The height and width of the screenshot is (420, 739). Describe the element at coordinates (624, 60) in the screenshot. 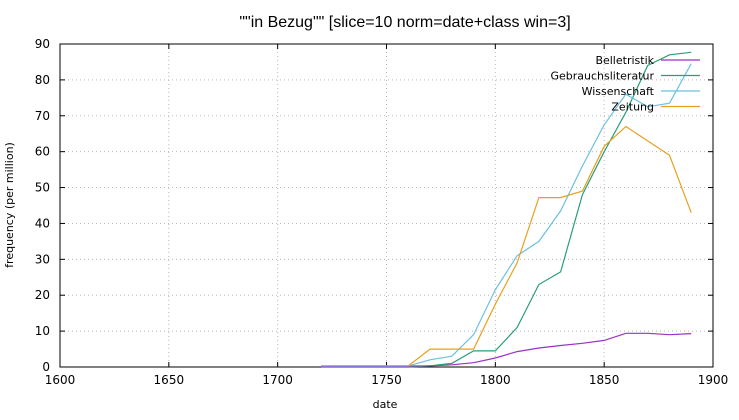

I see `legend-label-belletristik: Belletristik` at that location.